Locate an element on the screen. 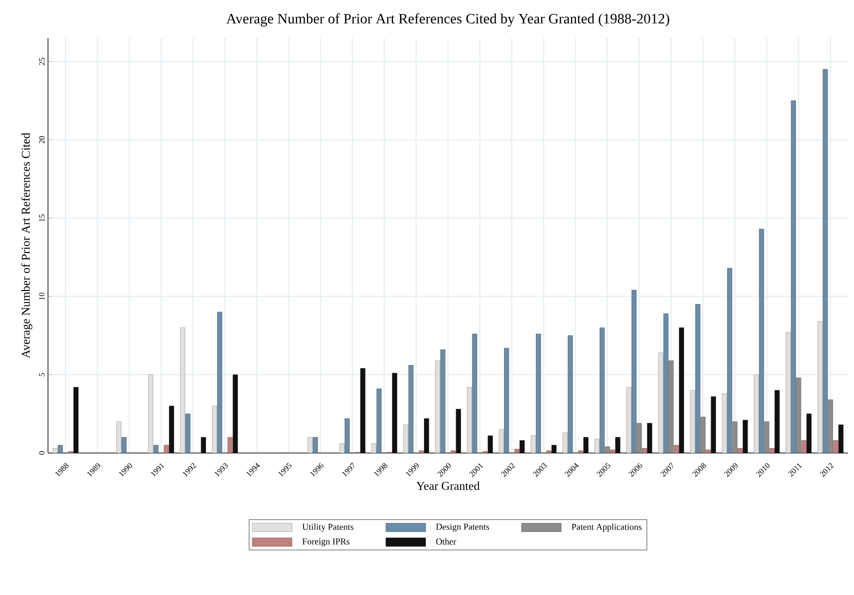  legend-label: Design Patents is located at coordinates (463, 528).